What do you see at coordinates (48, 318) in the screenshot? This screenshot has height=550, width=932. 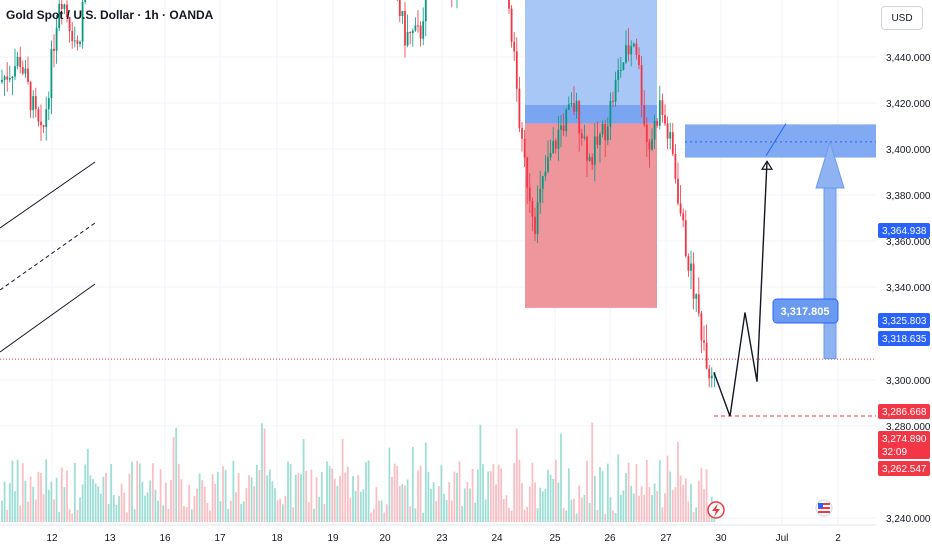 I see `channel-lower` at bounding box center [48, 318].